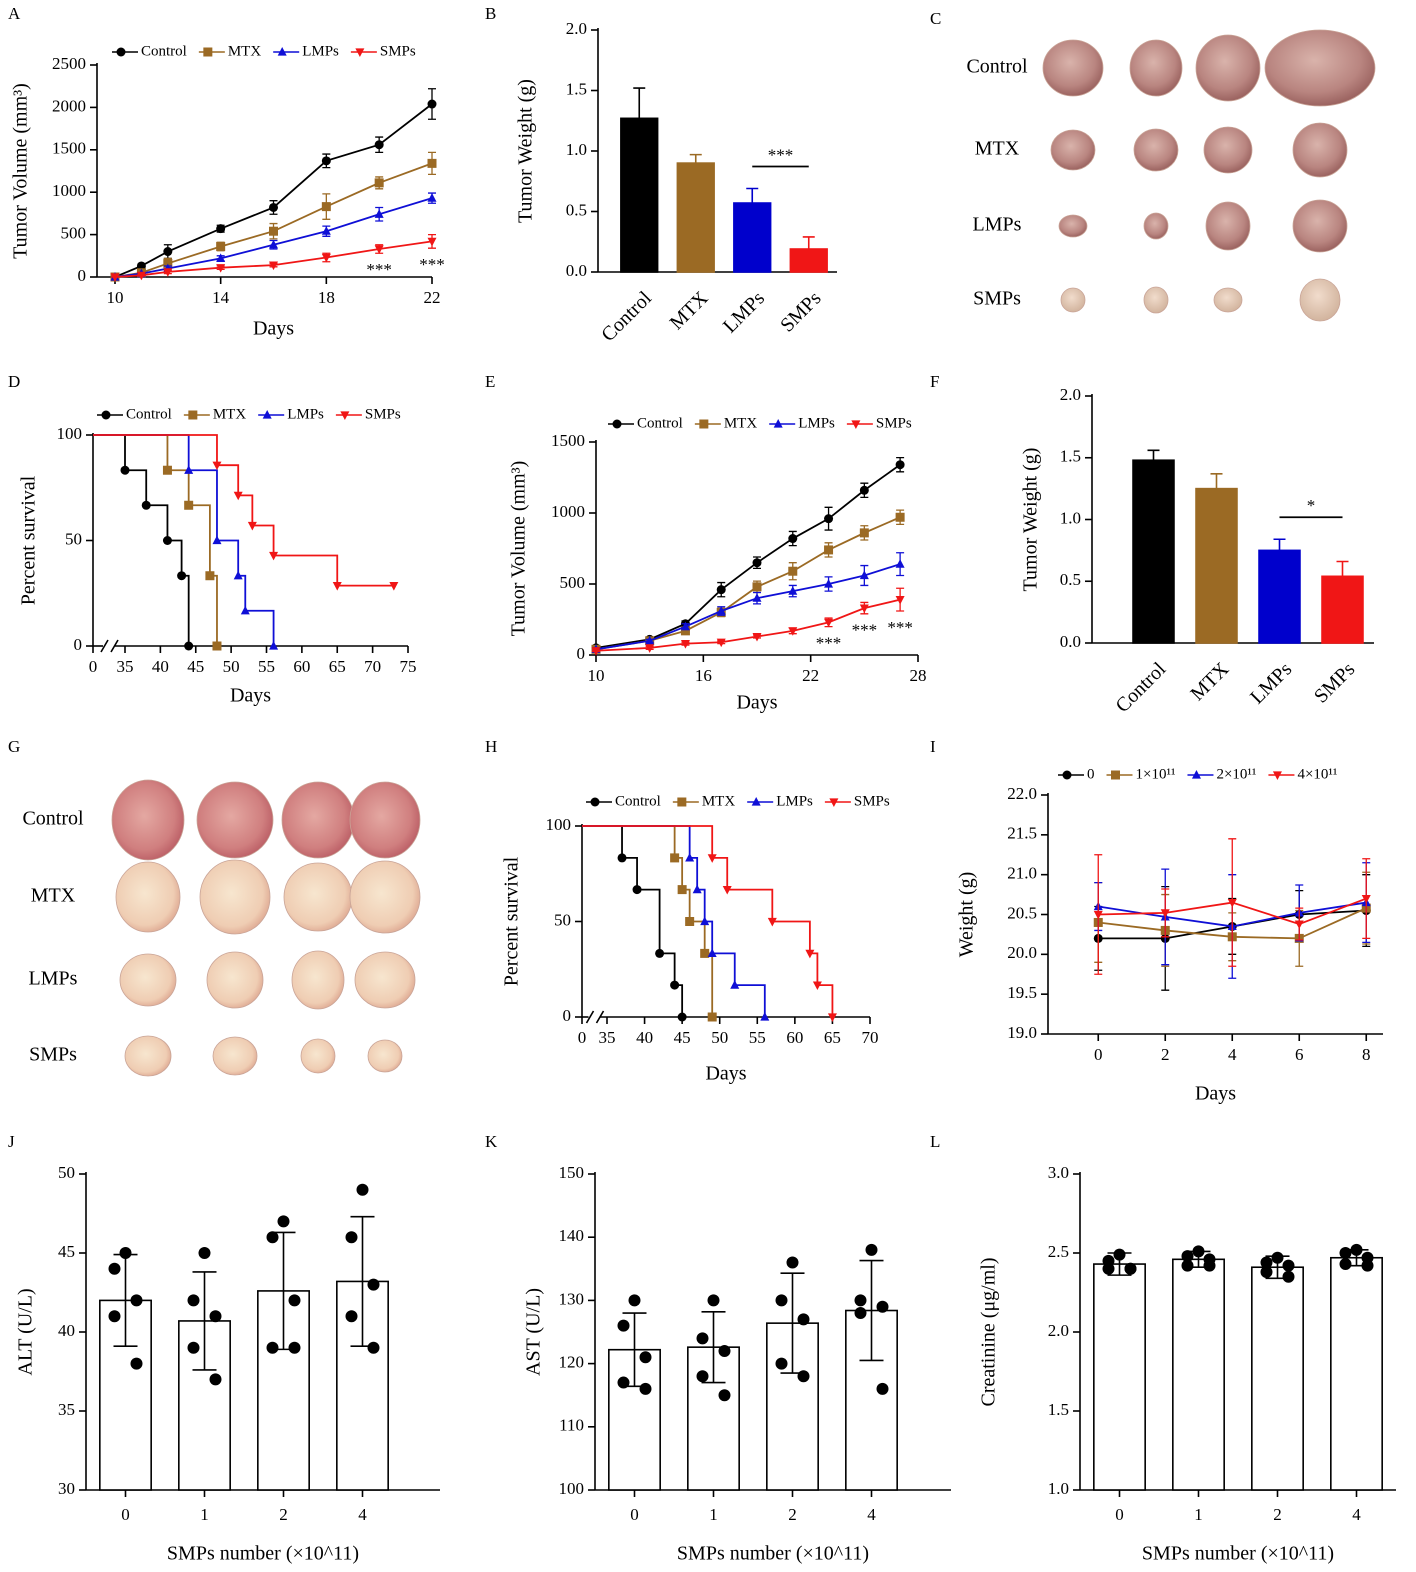 The width and height of the screenshot is (1416, 1572). I want to click on panel-letter: K, so click(491, 1141).